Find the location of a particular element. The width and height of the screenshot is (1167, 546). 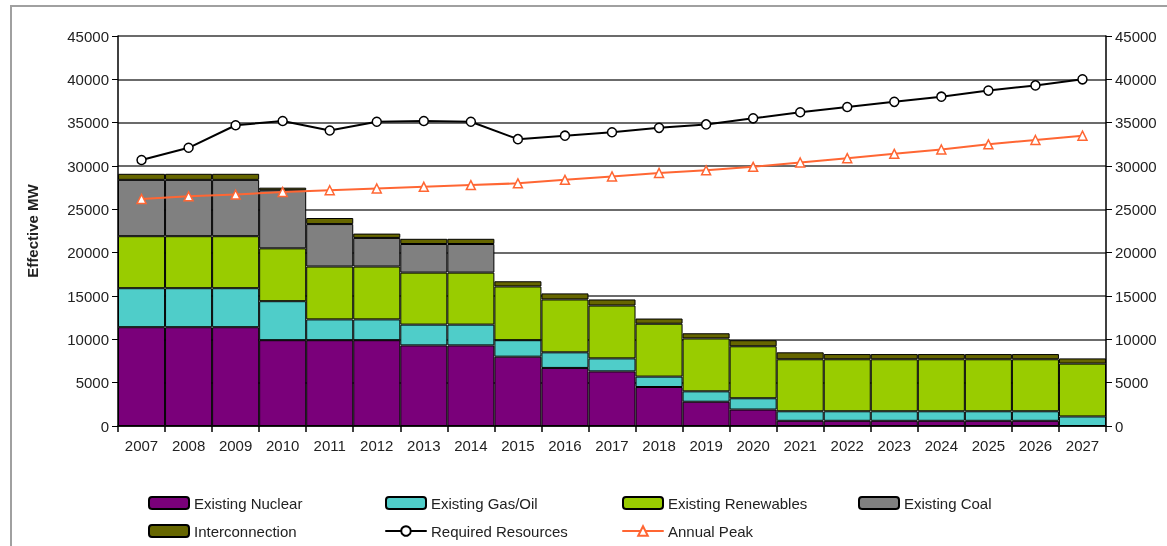

y-tick-label: 45000 is located at coordinates (88, 36).